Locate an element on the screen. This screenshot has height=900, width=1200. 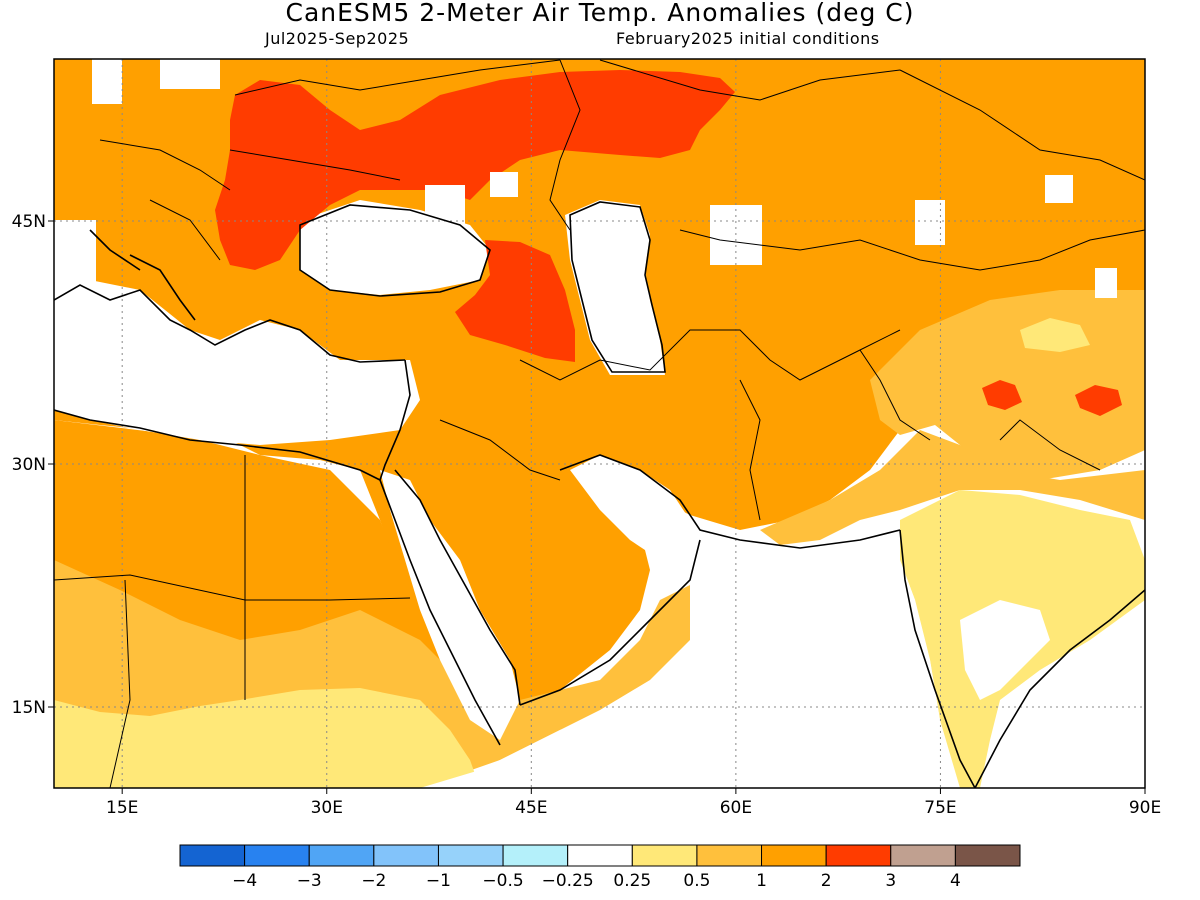
longitude-tick-label: 15E is located at coordinates (122, 808).